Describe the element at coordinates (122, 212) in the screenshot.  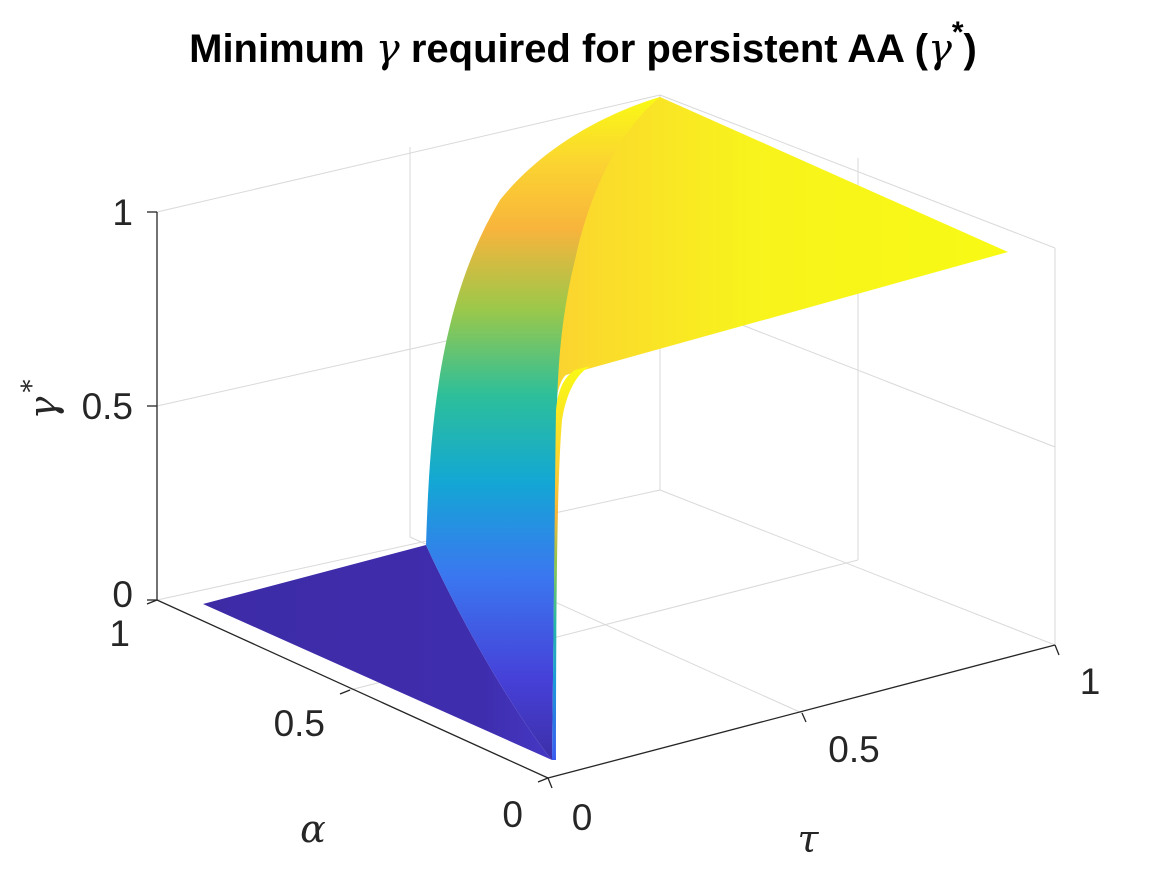
I see `z-tick-label: 1` at that location.